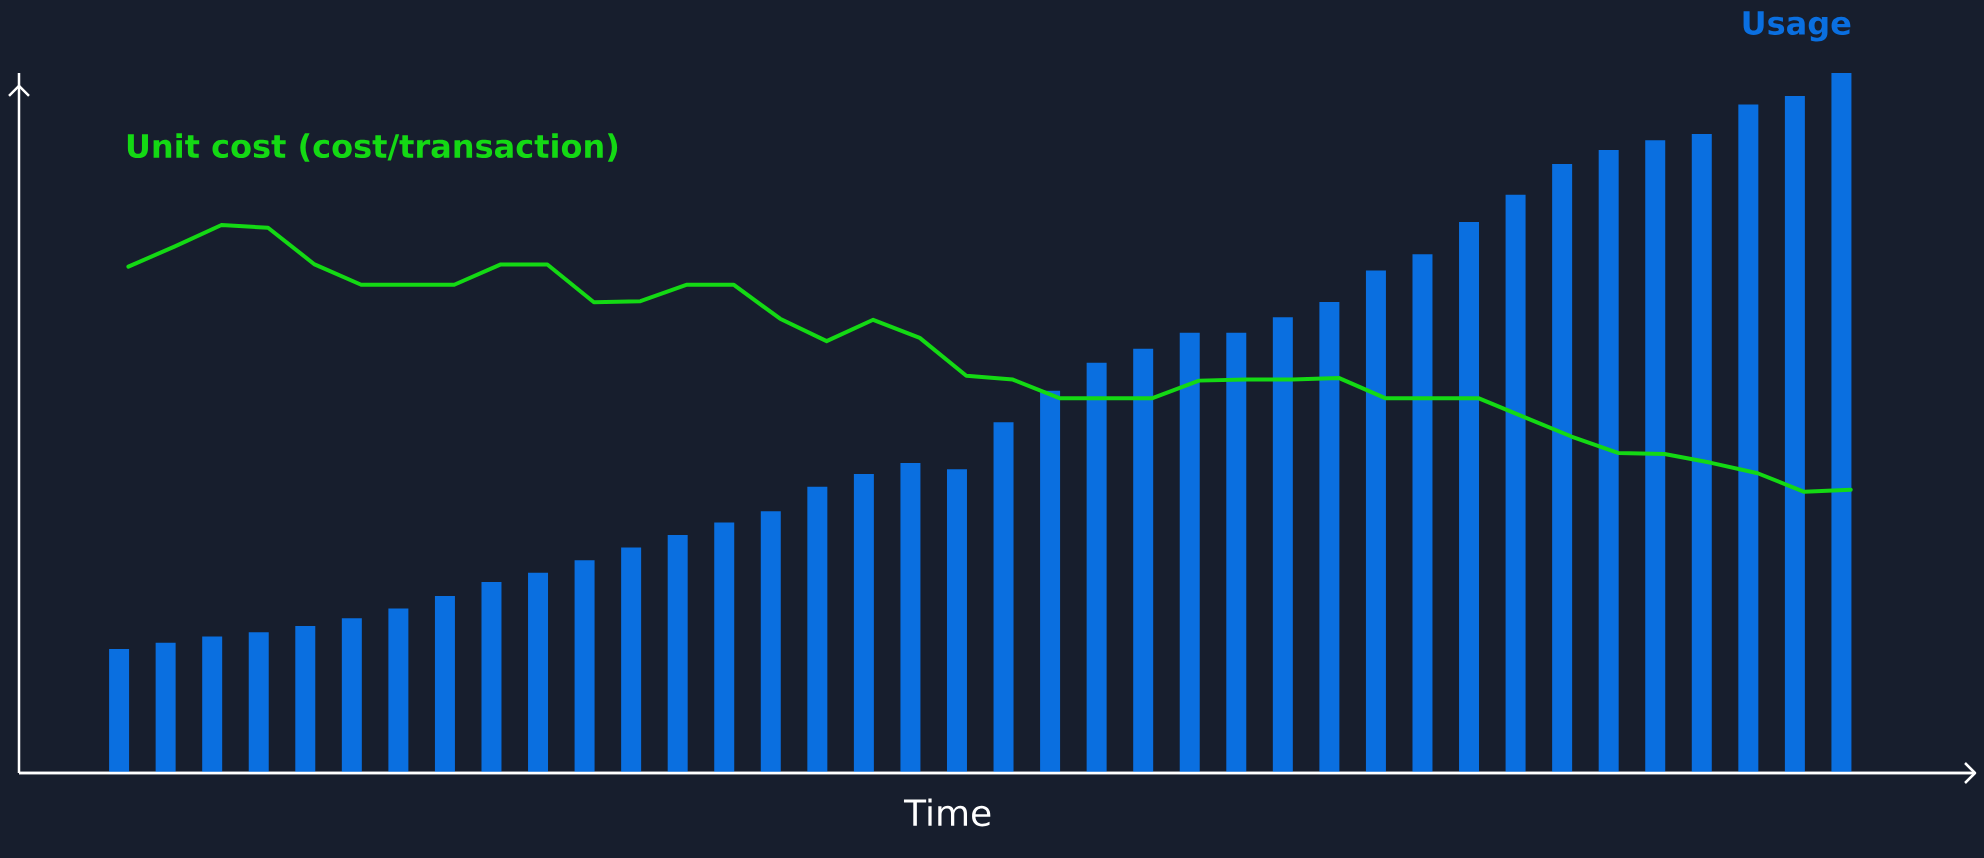  What do you see at coordinates (1797, 26) in the screenshot?
I see `series-label: Usage` at bounding box center [1797, 26].